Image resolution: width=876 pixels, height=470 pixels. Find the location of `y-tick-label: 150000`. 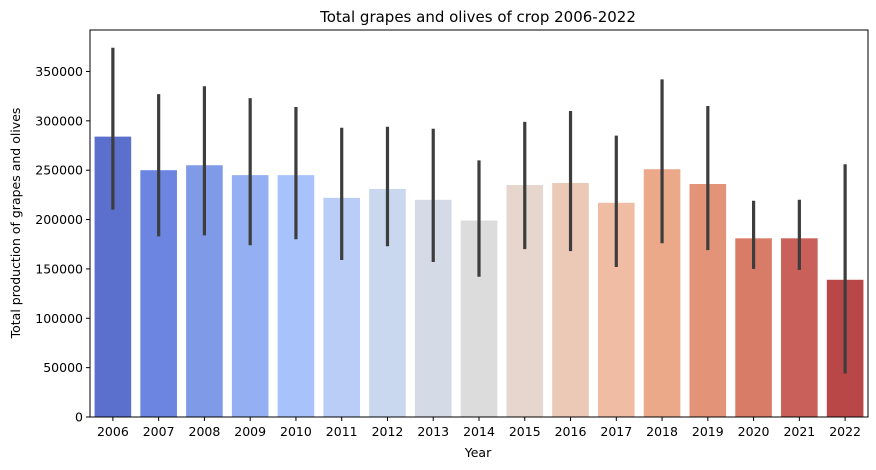

y-tick-label: 150000 is located at coordinates (59, 268).